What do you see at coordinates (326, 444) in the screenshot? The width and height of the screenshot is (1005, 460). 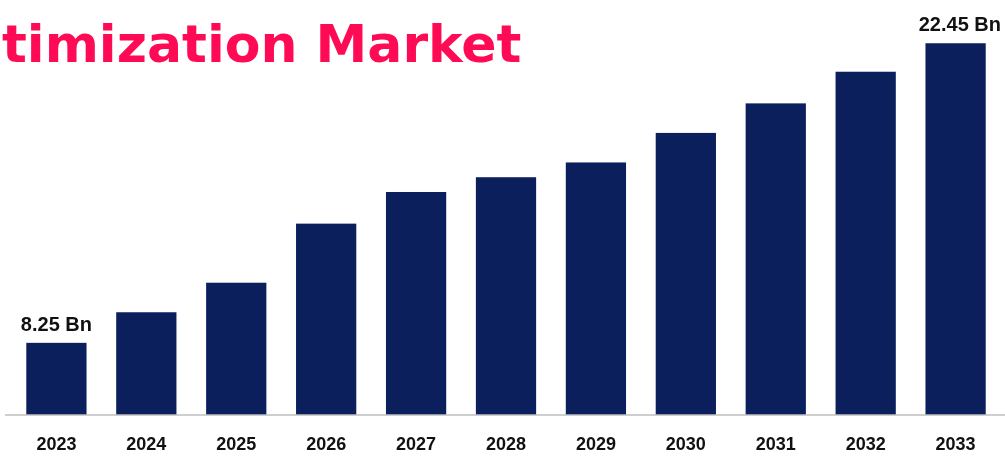 I see `x-tick-label: 2026` at bounding box center [326, 444].